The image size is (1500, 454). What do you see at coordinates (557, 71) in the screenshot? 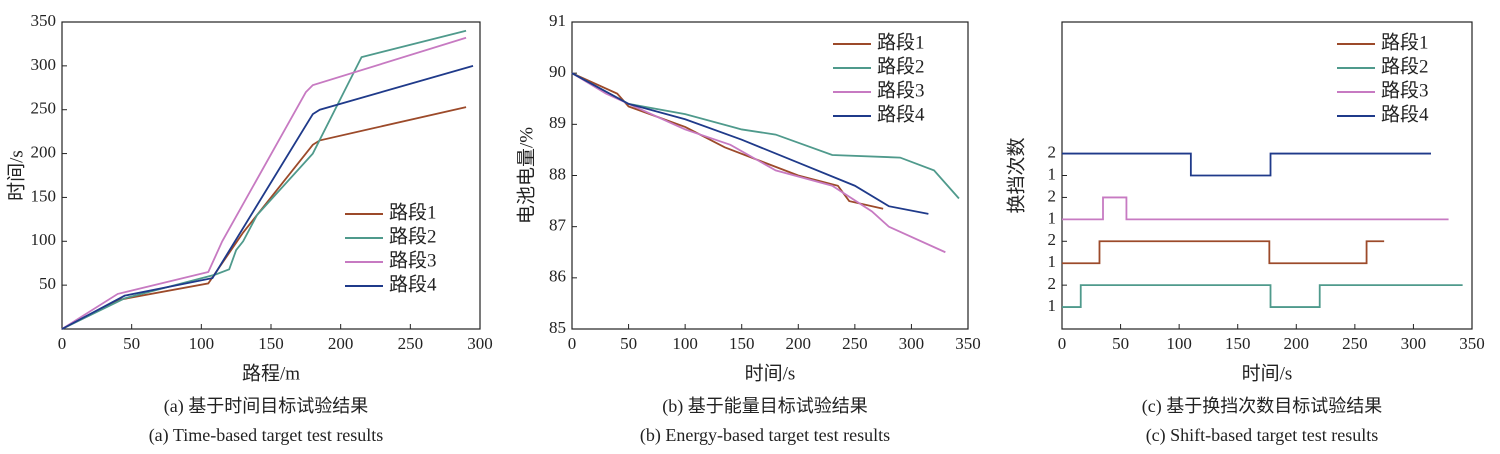
I see `y-tick-label: 90` at bounding box center [557, 71].